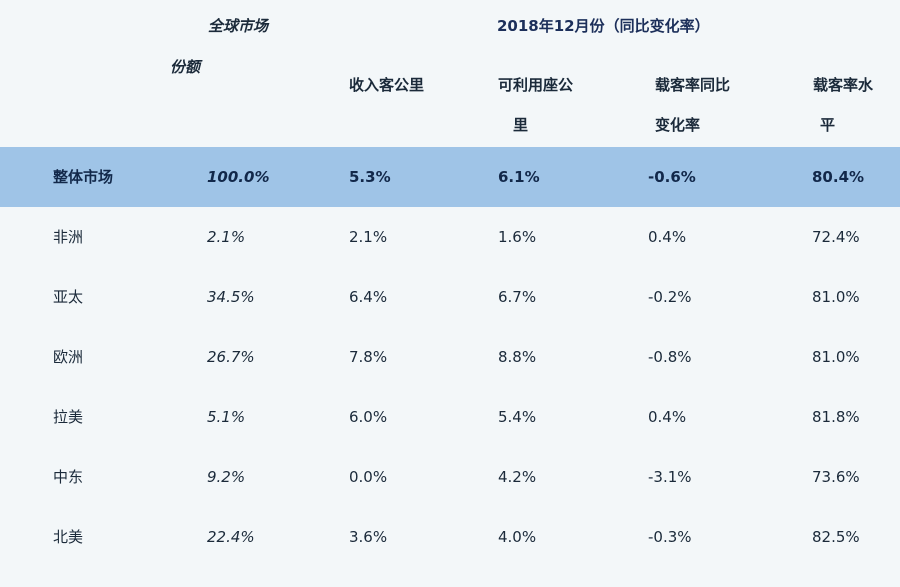 The image size is (900, 587). Describe the element at coordinates (450, 177) in the screenshot. I see `table-row-highlight: 整体市场 100.0% 5.3% 6.1% -0.6% 80.4%` at that location.